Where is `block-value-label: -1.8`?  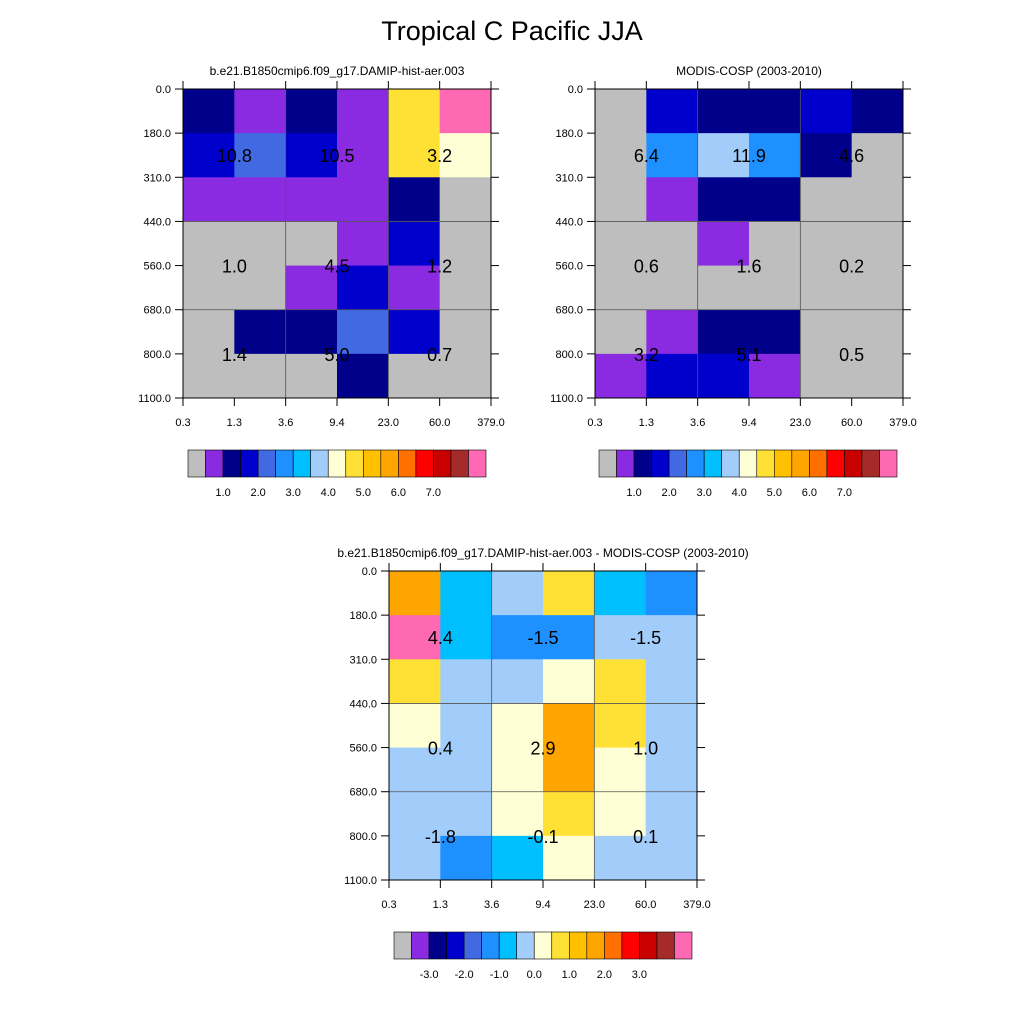 block-value-label: -1.8 is located at coordinates (440, 837).